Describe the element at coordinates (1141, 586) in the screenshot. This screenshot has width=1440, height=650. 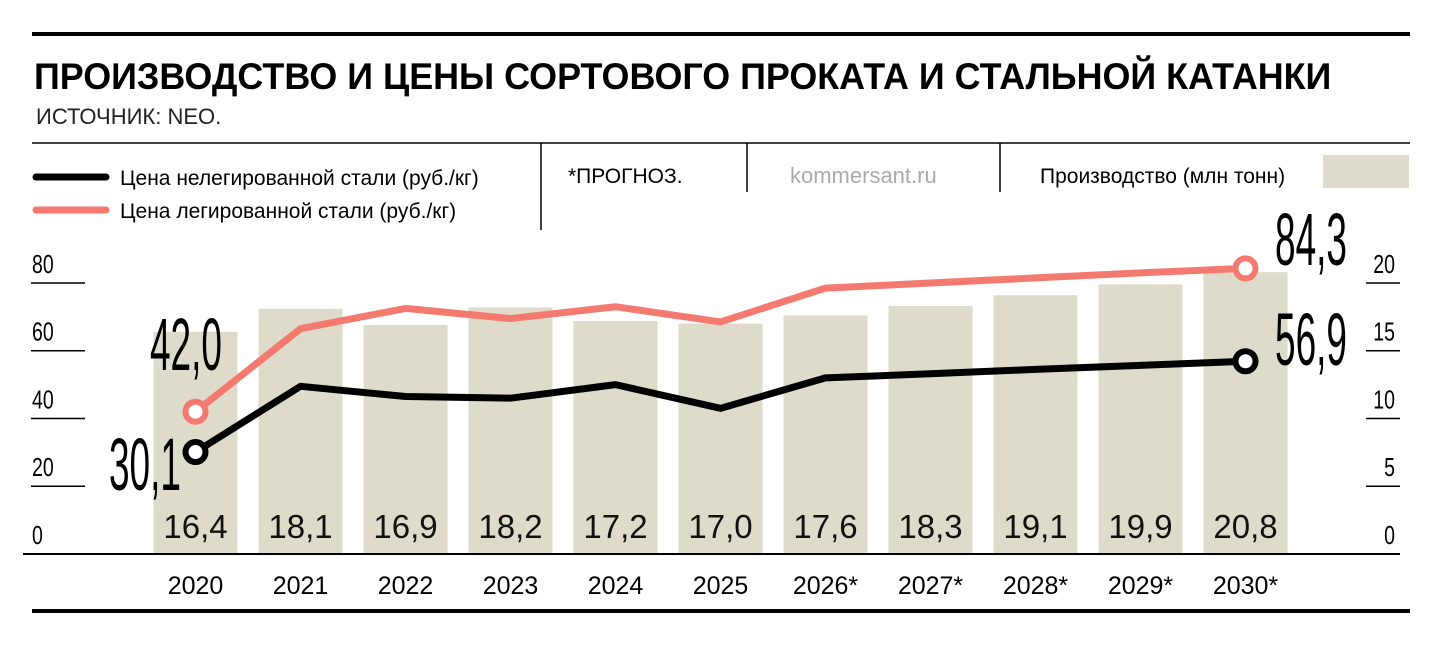
I see `x-tick-label: 2029*` at that location.